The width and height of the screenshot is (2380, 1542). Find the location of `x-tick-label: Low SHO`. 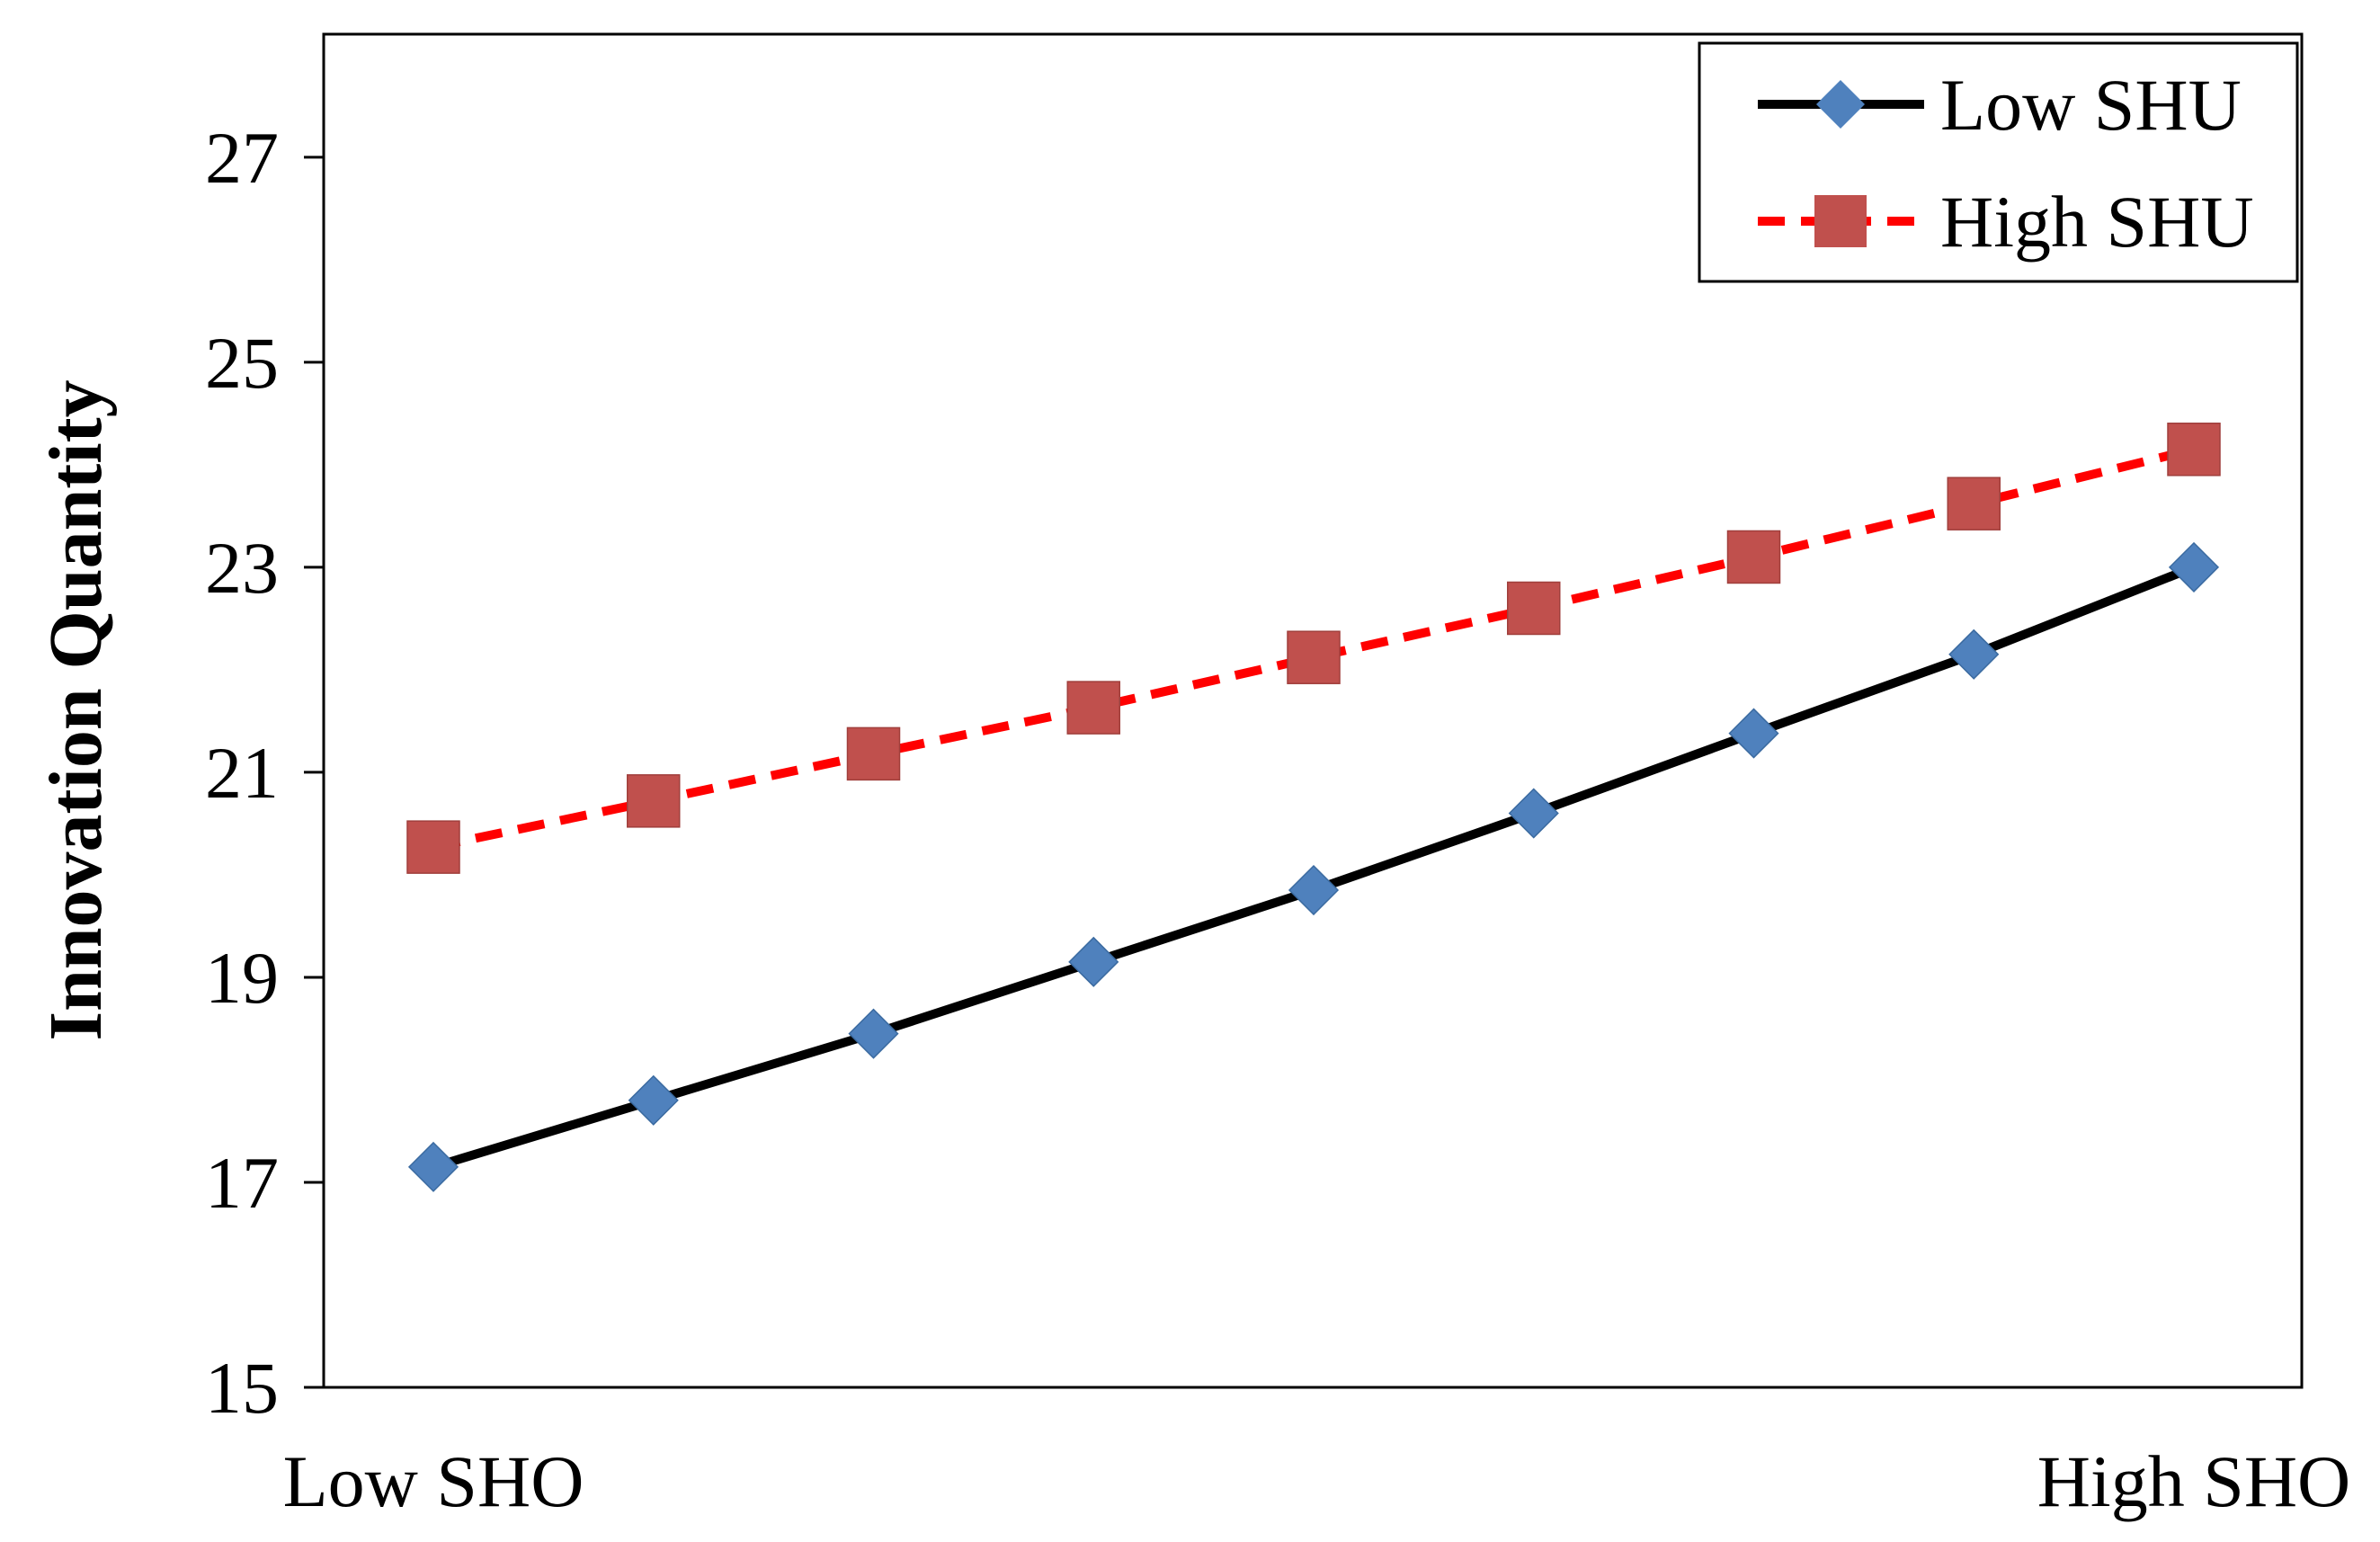

x-tick-label: Low SHO is located at coordinates (434, 1481).